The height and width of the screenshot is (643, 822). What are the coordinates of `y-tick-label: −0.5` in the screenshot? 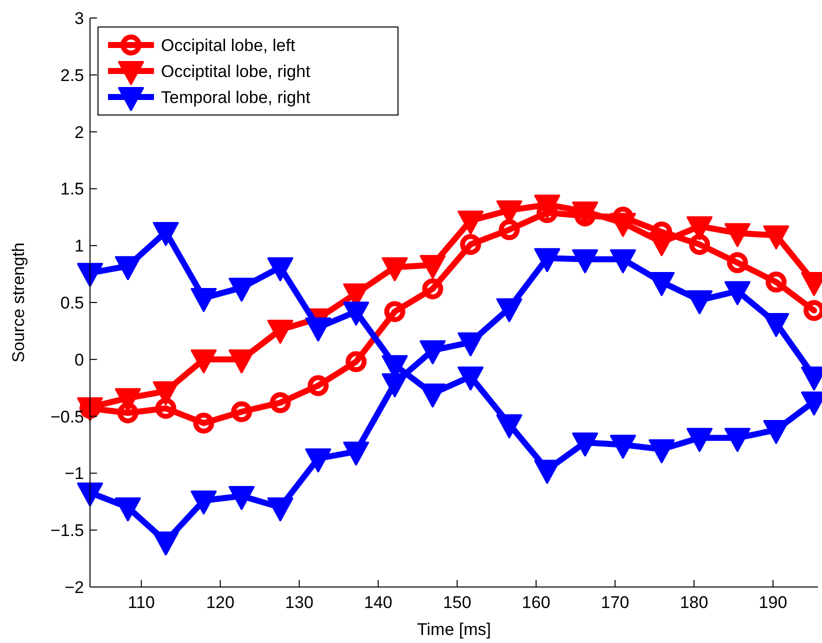 It's located at (67, 416).